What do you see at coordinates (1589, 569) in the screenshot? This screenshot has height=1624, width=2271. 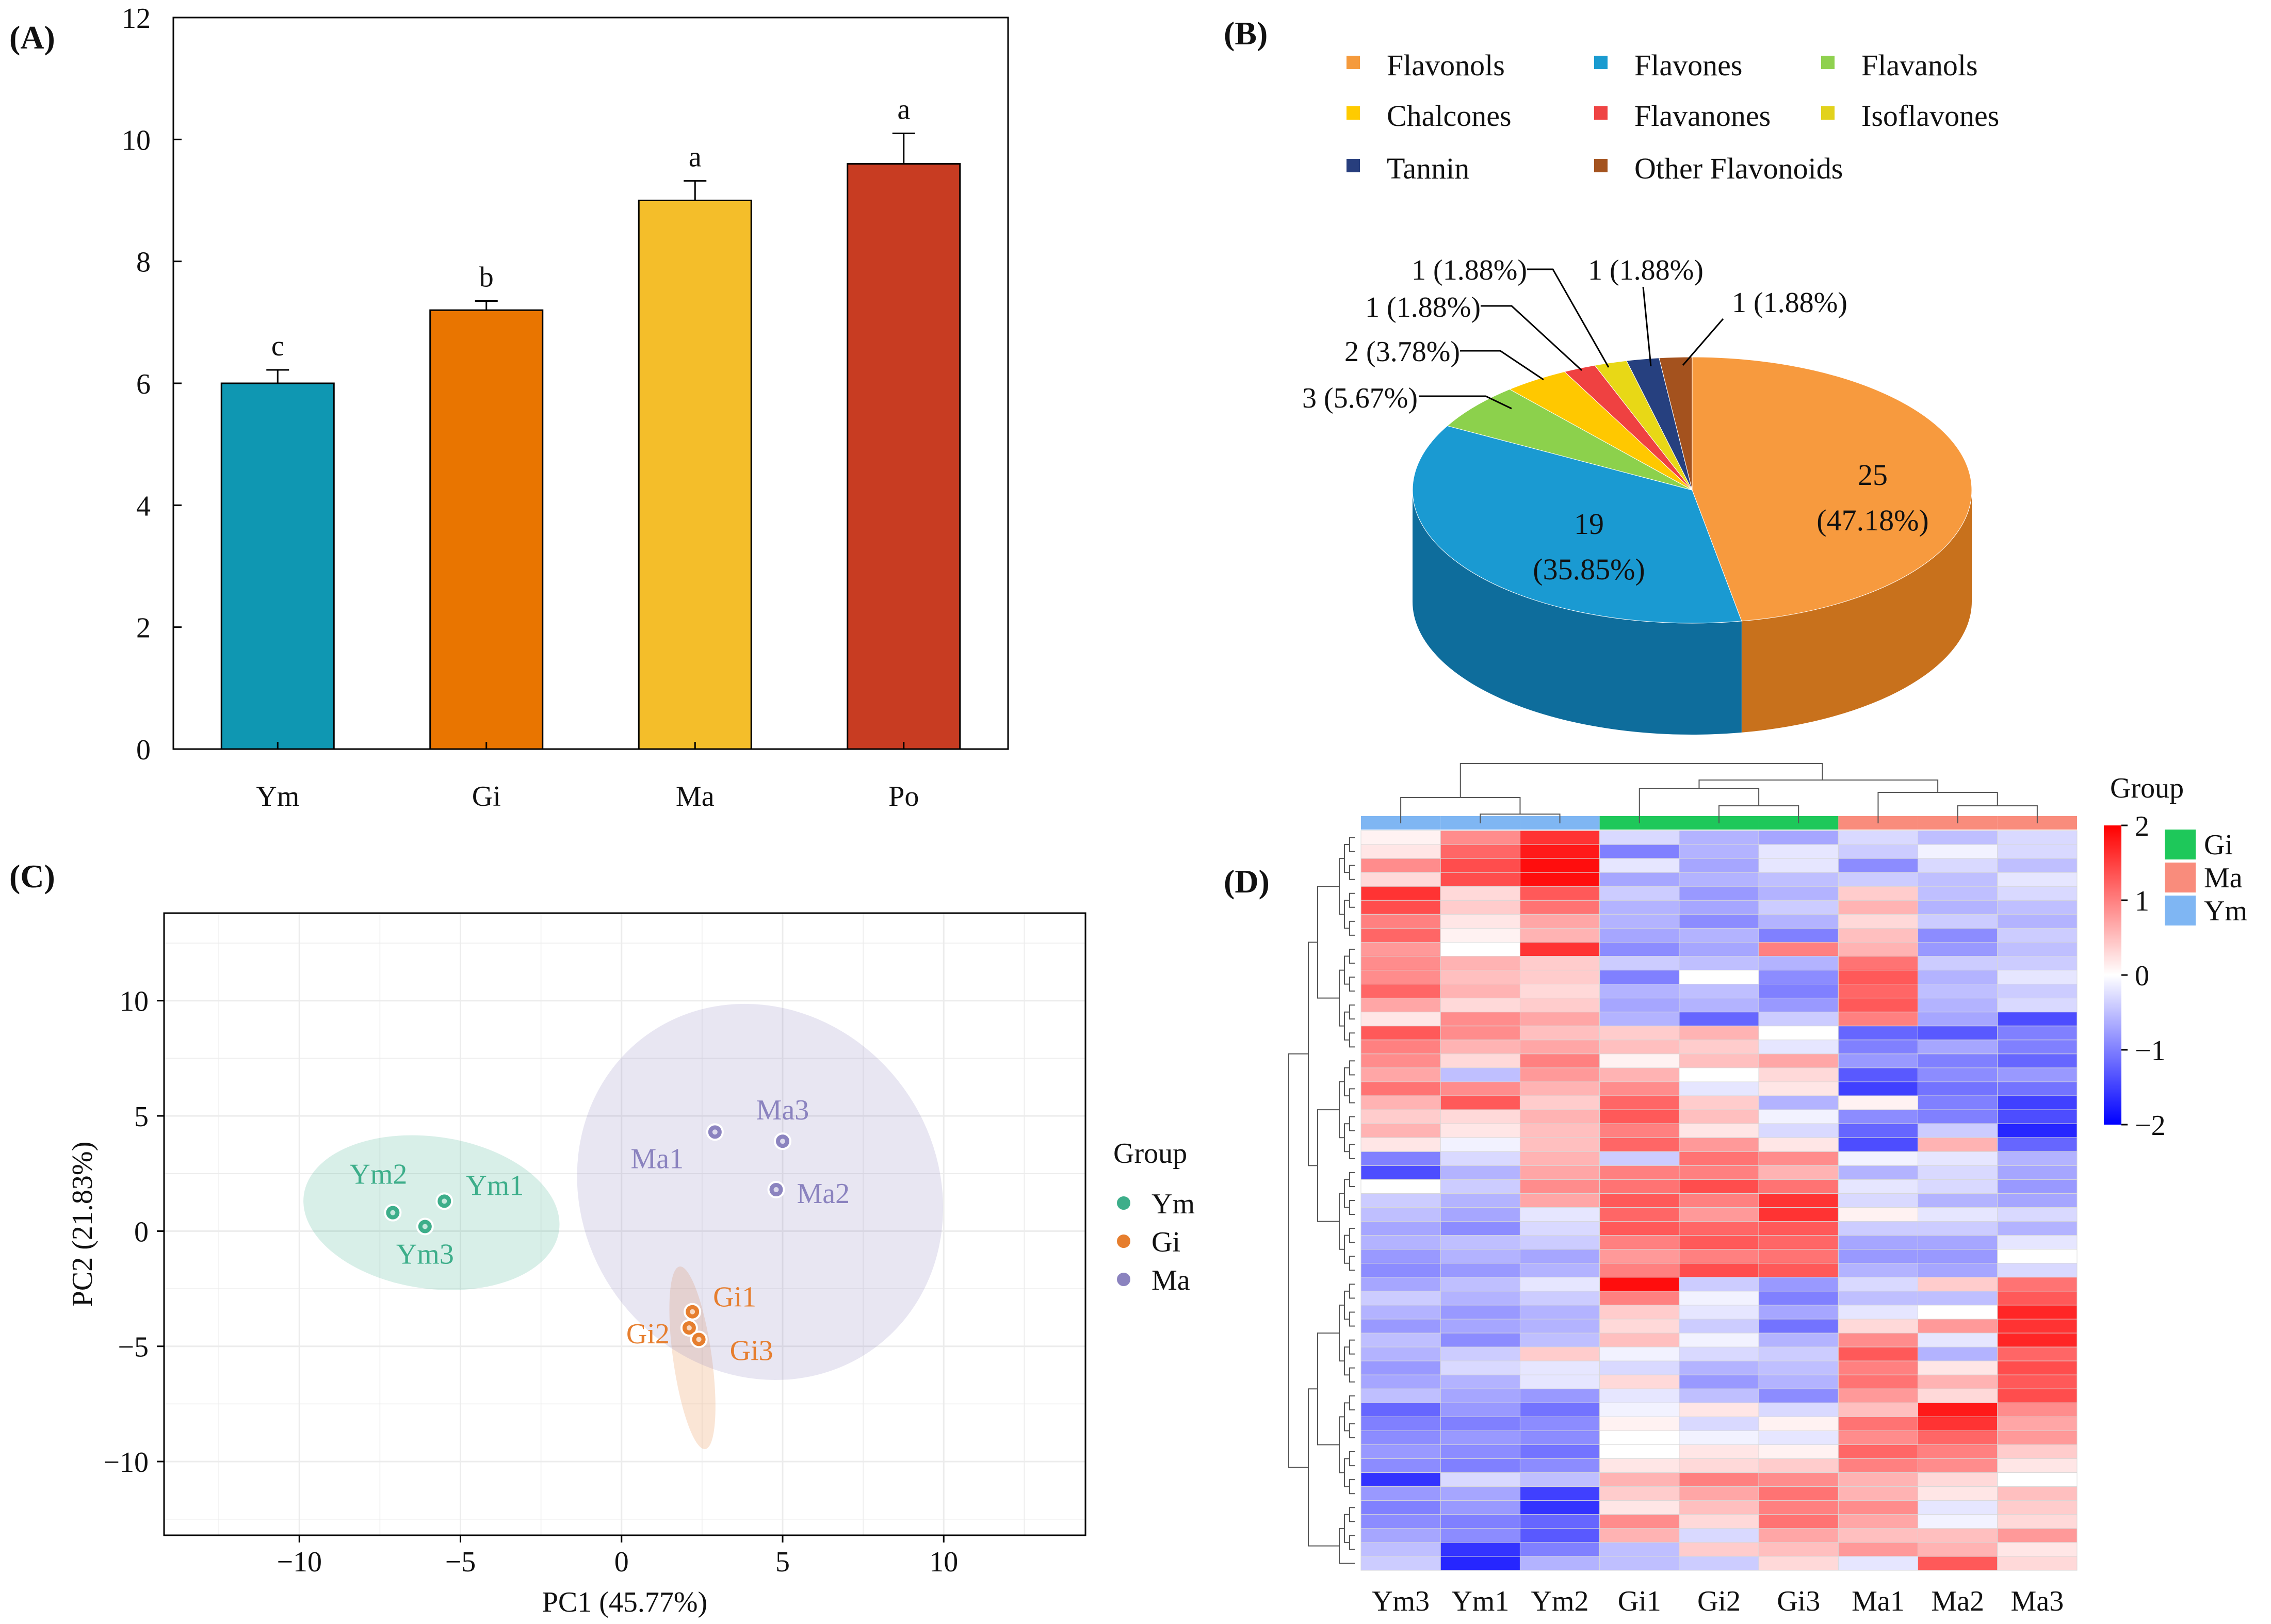 I see `slice-percent-label: (35.85%)` at bounding box center [1589, 569].